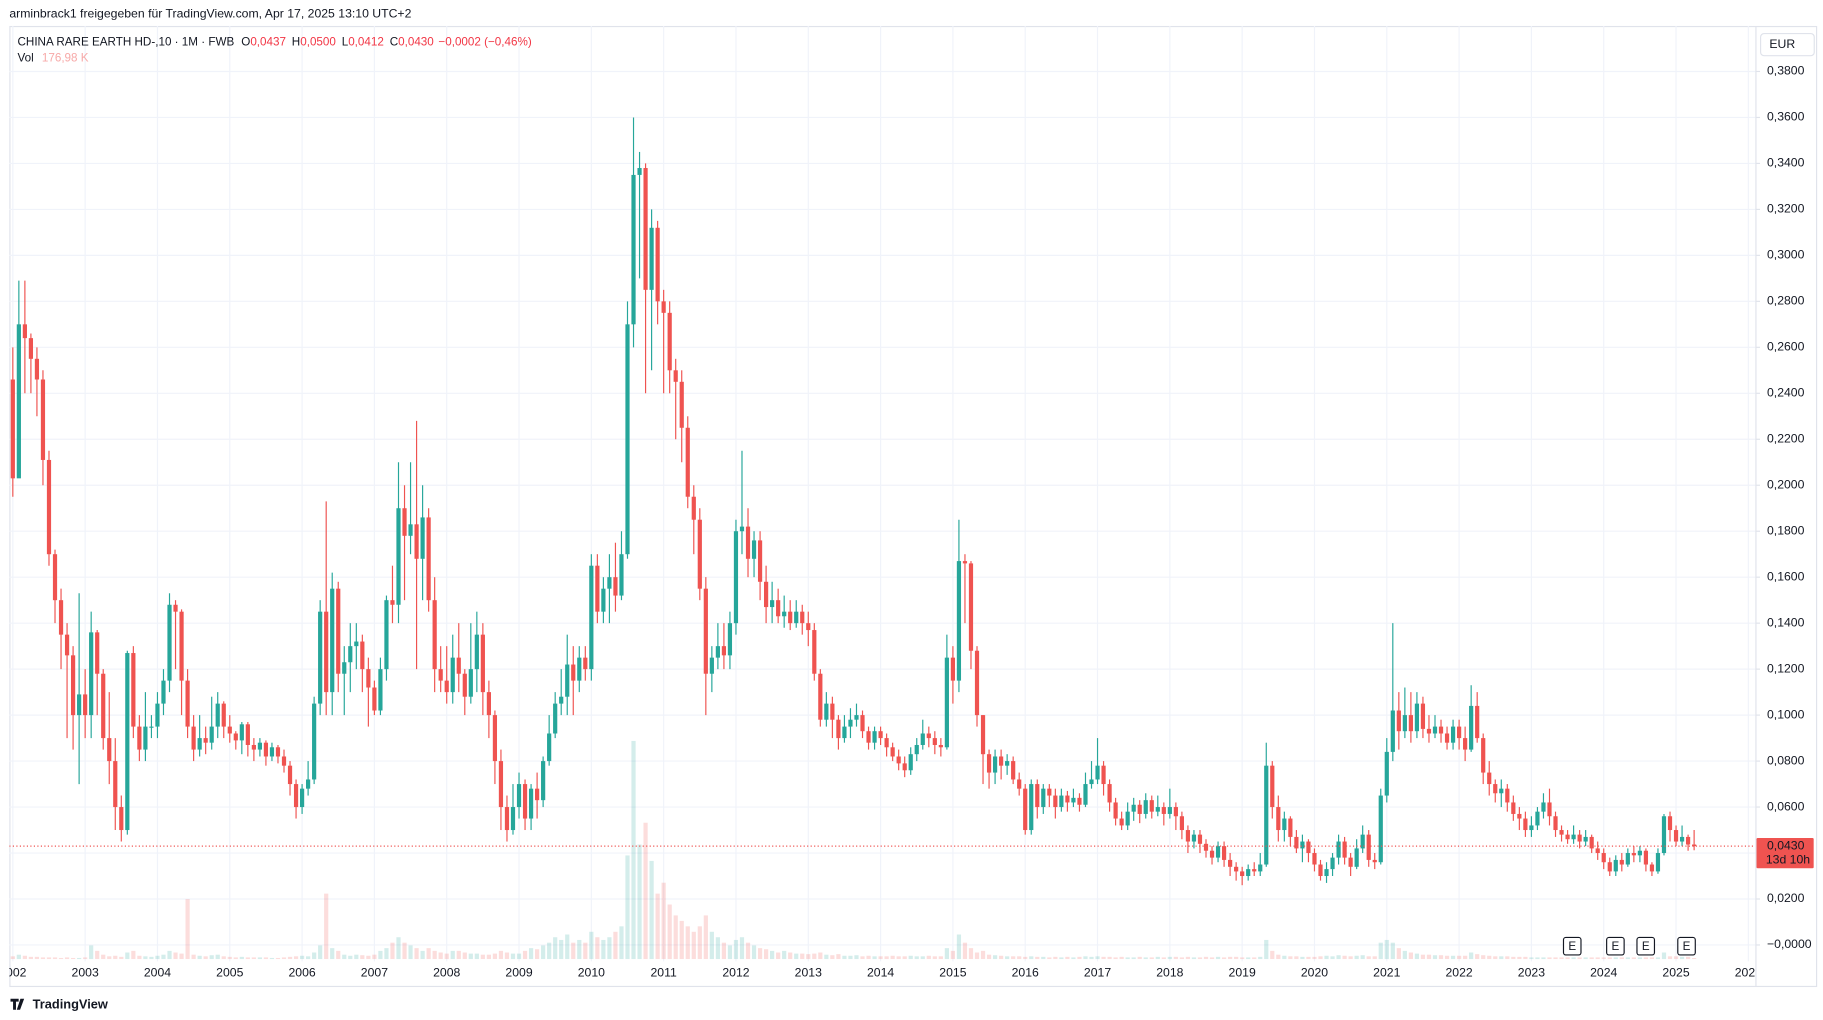  What do you see at coordinates (1169, 972) in the screenshot?
I see `x-tick-label: 2018` at bounding box center [1169, 972].